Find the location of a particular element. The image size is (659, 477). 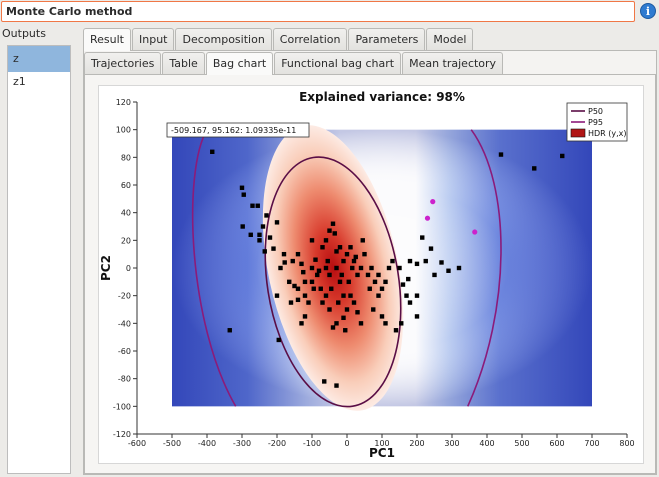

tab-model: Model is located at coordinates (450, 39).